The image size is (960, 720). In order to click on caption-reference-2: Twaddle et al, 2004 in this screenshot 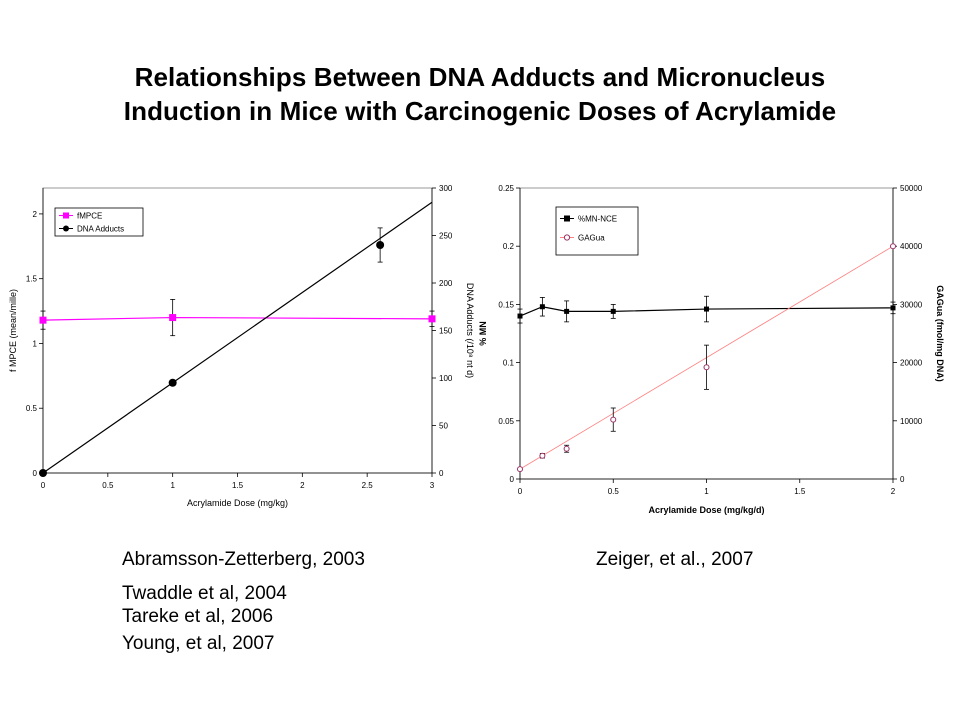, I will do `click(204, 593)`.